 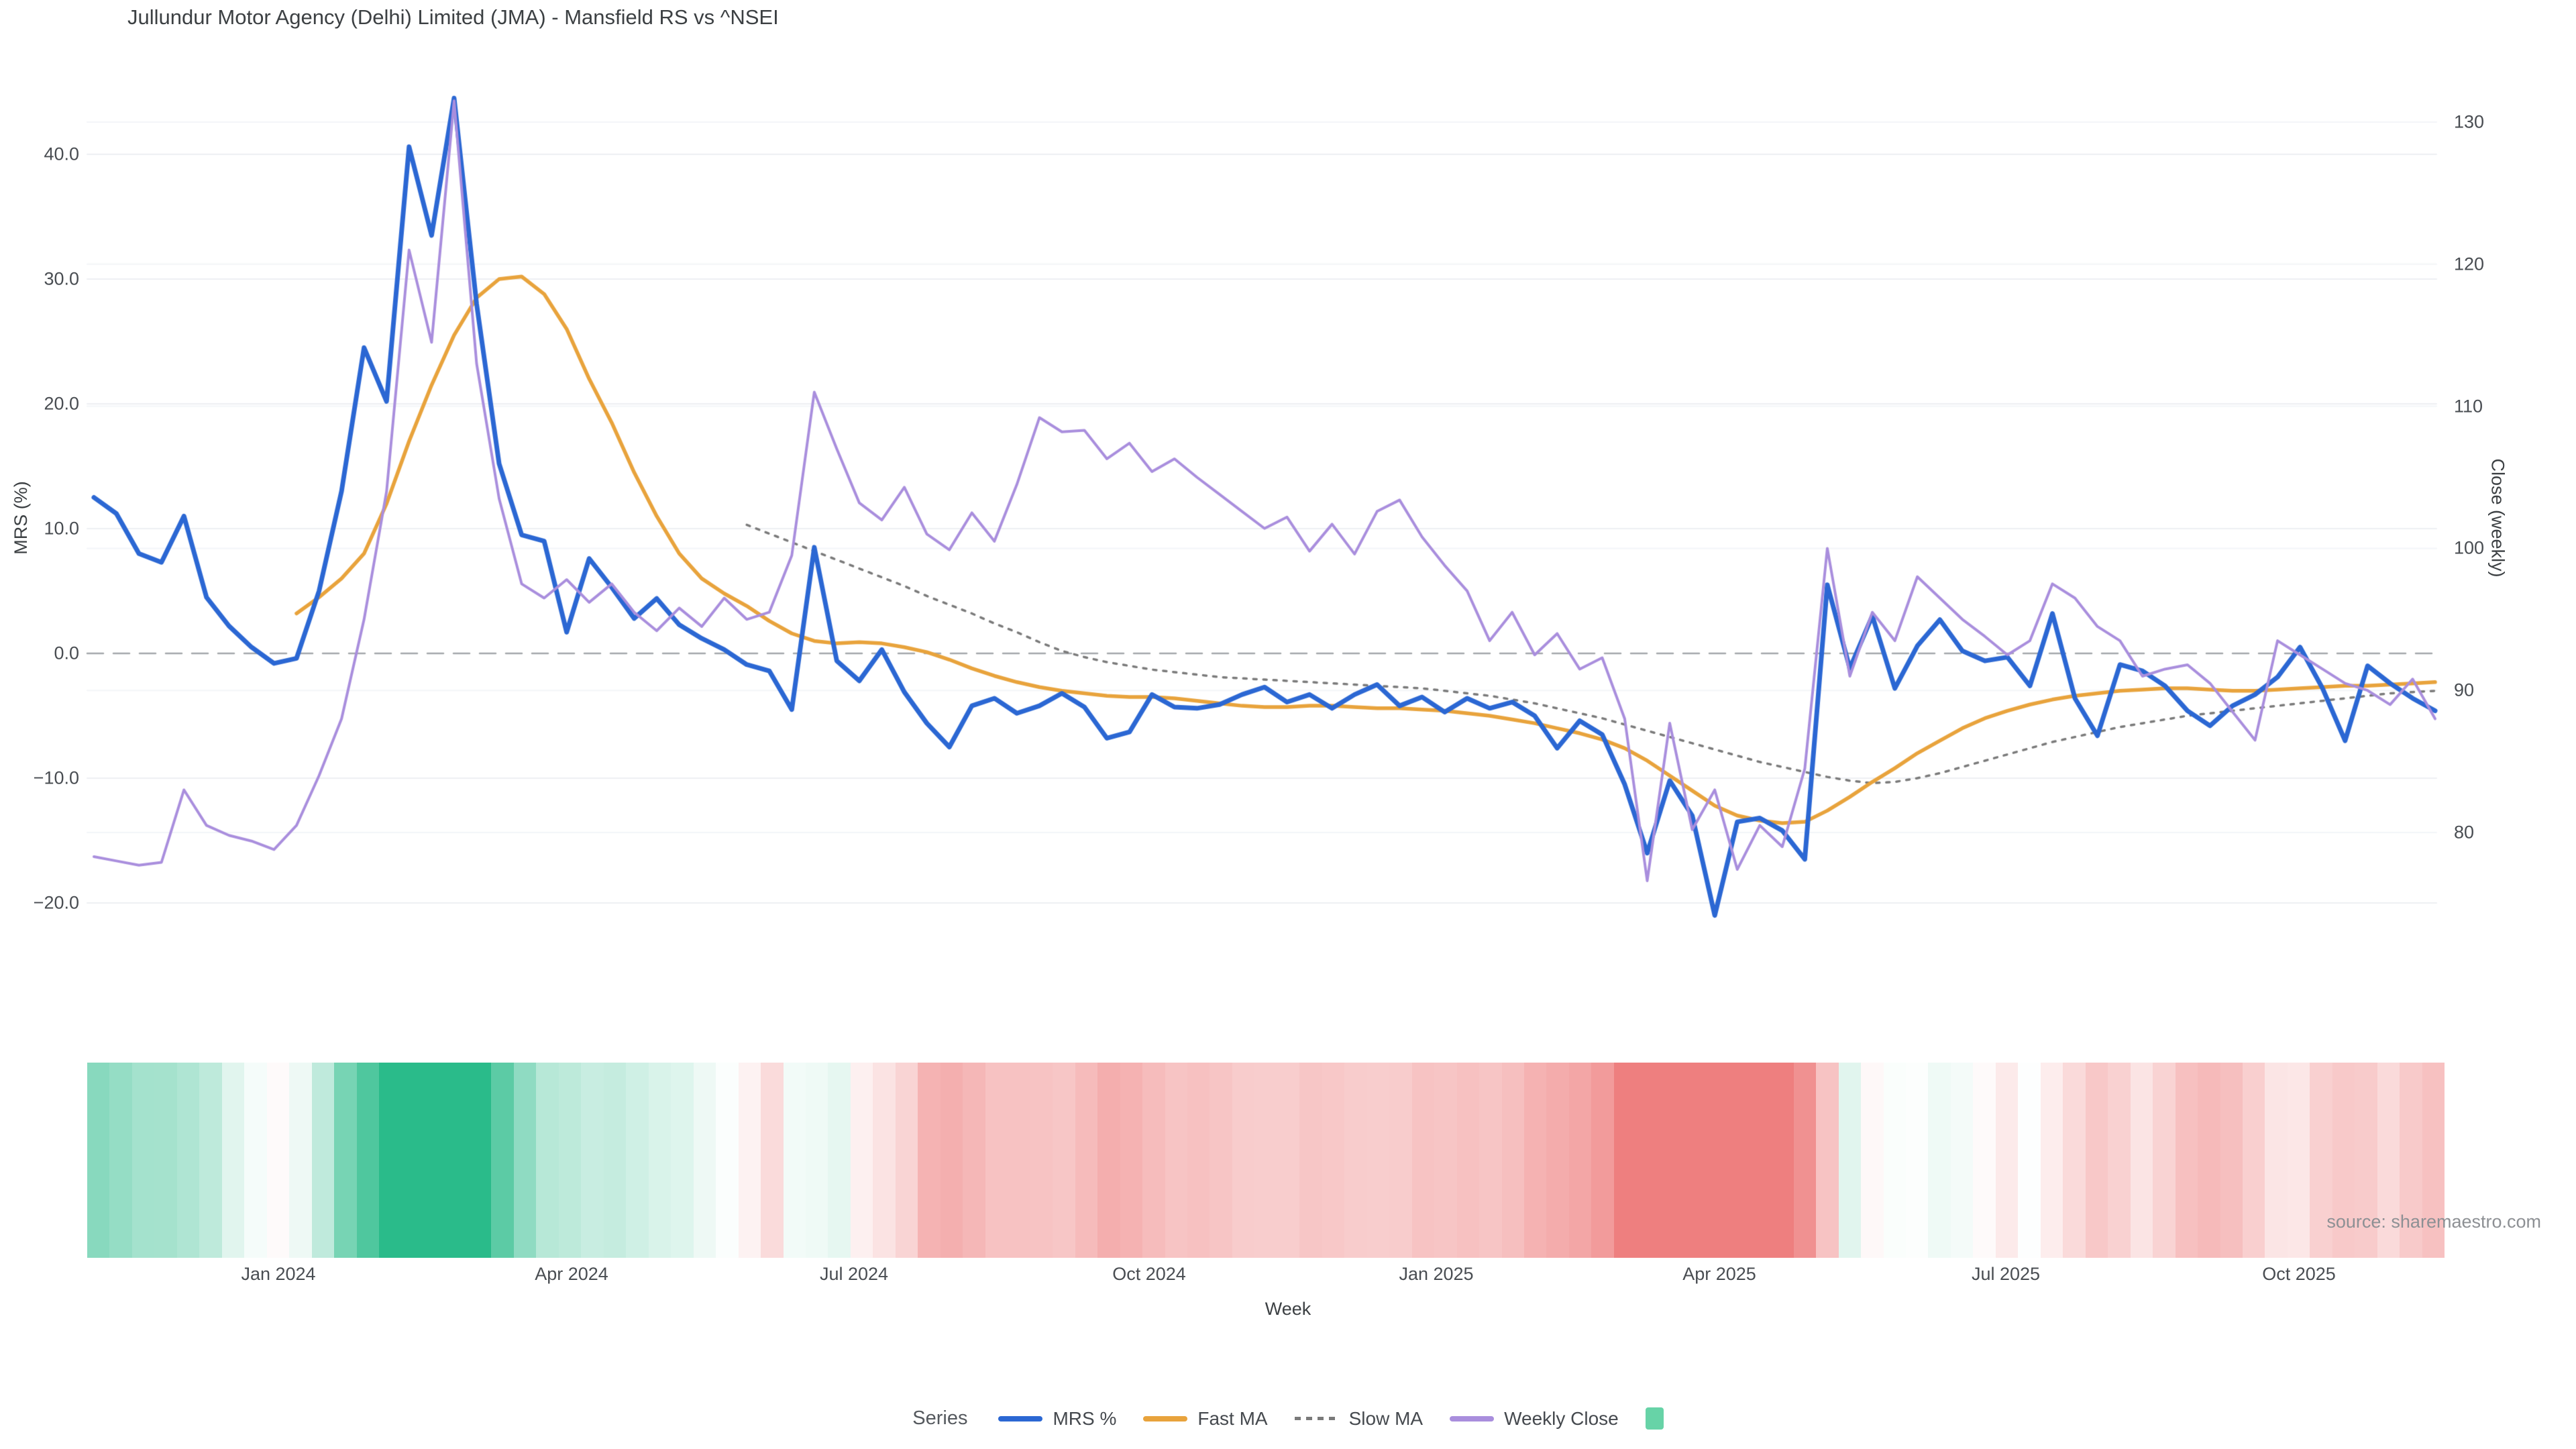 I want to click on legend-item-weekly-close: Weekly Close, so click(x=1534, y=1419).